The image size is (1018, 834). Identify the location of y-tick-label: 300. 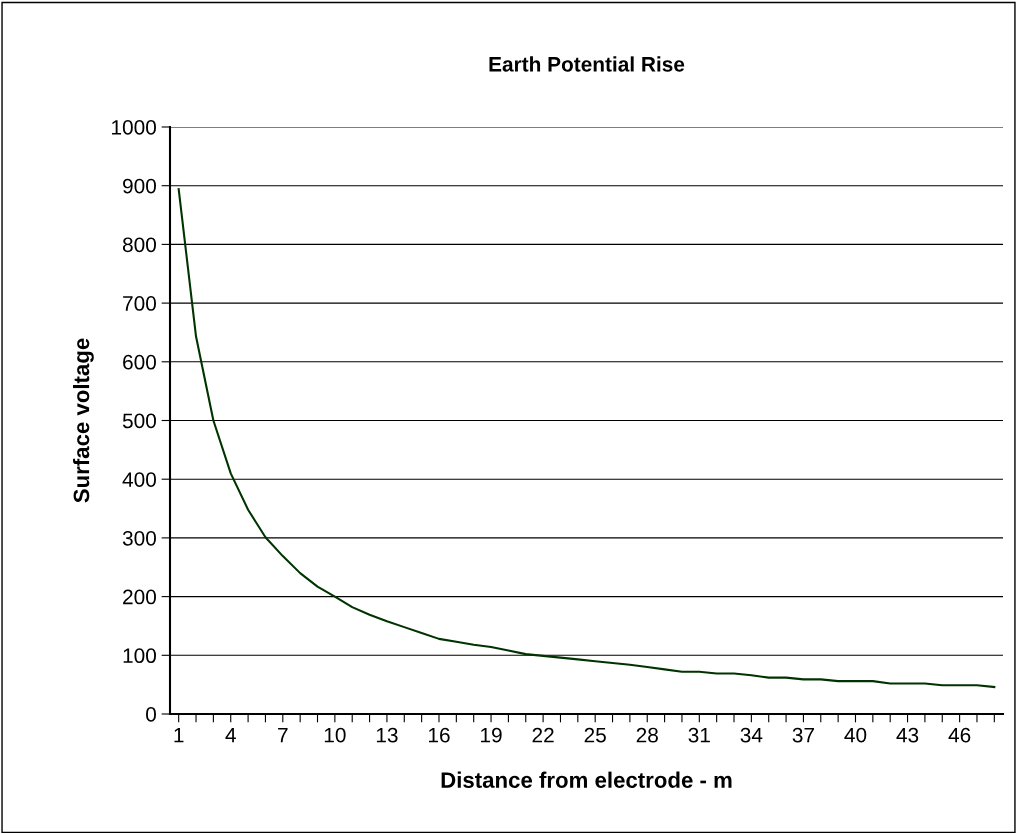
(139, 538).